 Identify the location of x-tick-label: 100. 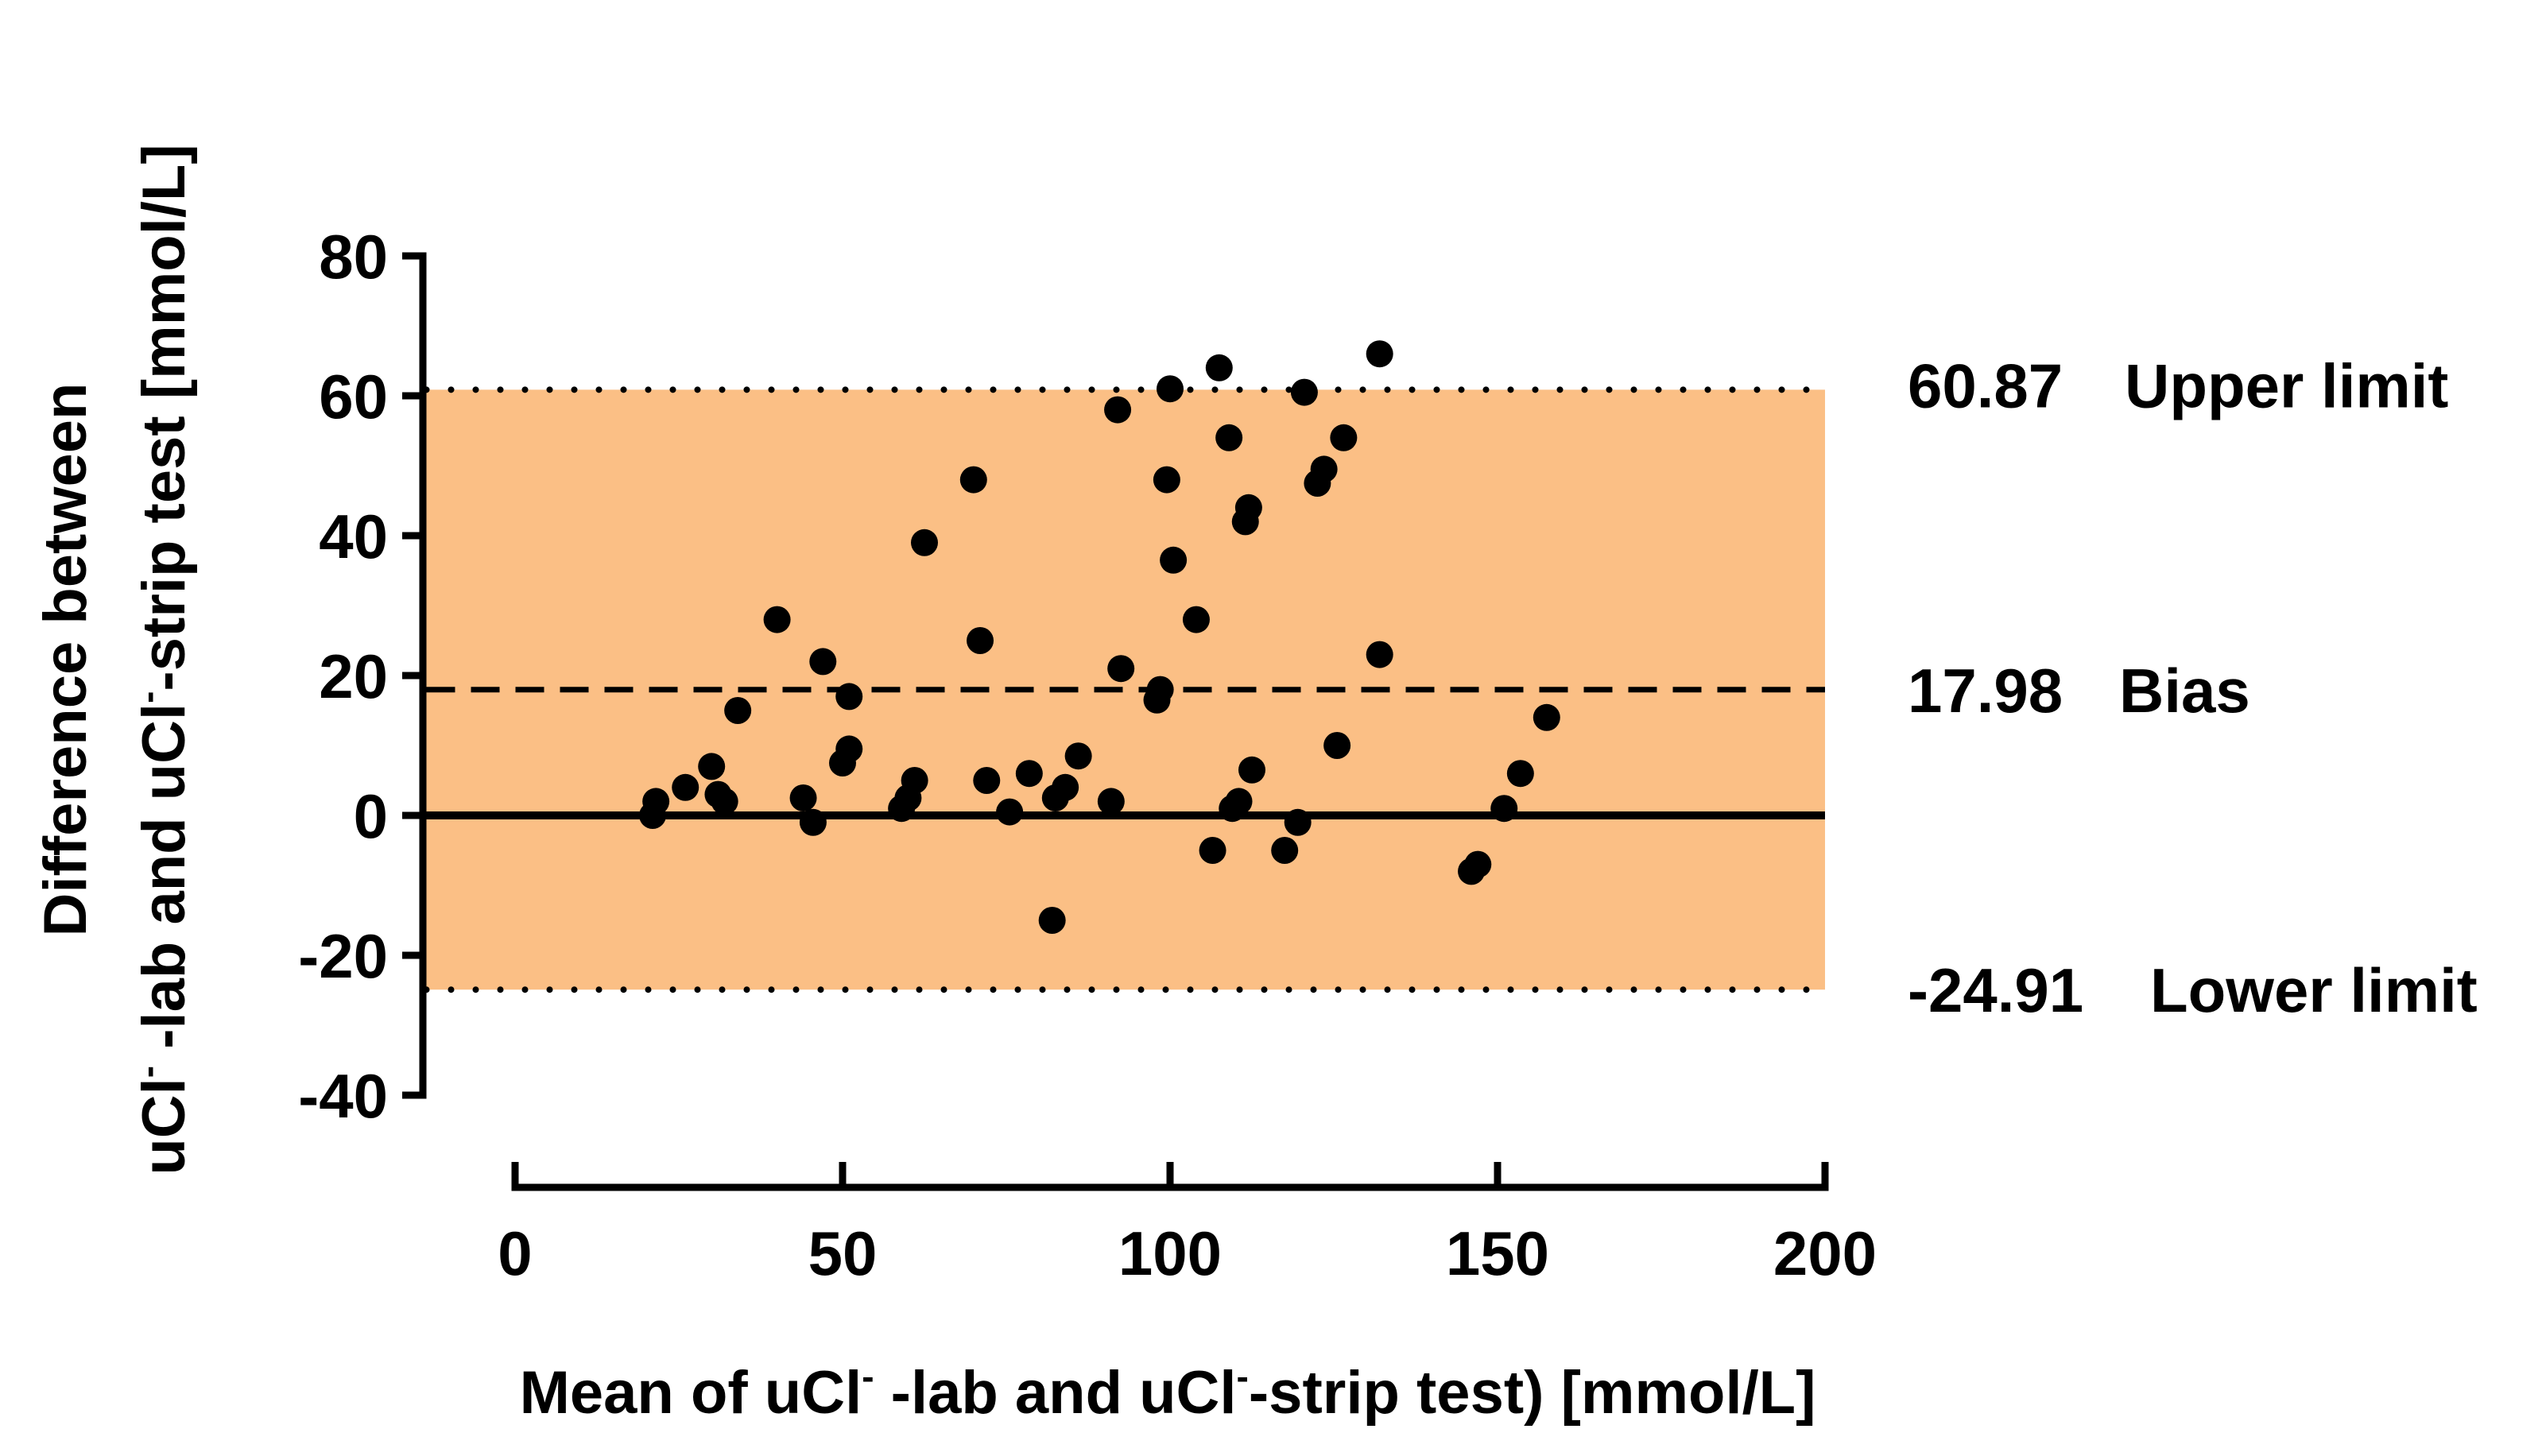
(1170, 1253).